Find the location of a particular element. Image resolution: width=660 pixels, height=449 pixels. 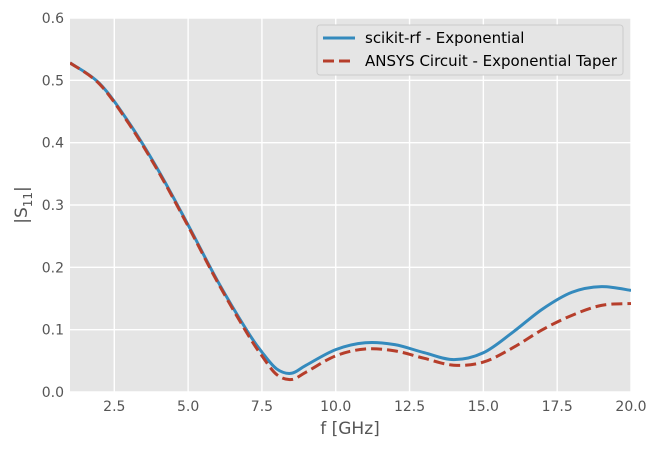

x-tick-label: 12.5 is located at coordinates (409, 407).